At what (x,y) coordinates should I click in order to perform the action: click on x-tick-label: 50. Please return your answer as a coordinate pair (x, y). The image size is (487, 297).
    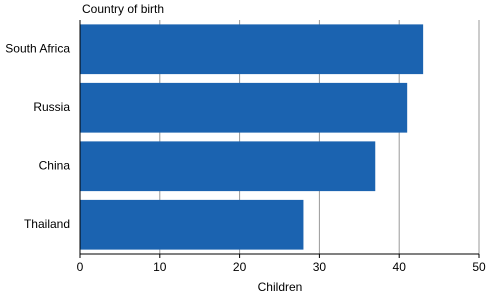
    Looking at the image, I should click on (479, 267).